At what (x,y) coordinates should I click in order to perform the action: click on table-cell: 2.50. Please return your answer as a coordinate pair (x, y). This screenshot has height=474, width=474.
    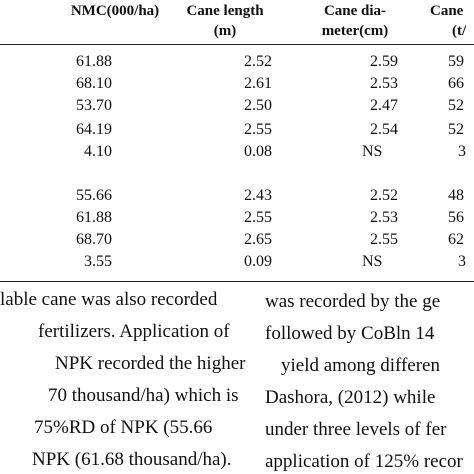
    Looking at the image, I should click on (258, 105).